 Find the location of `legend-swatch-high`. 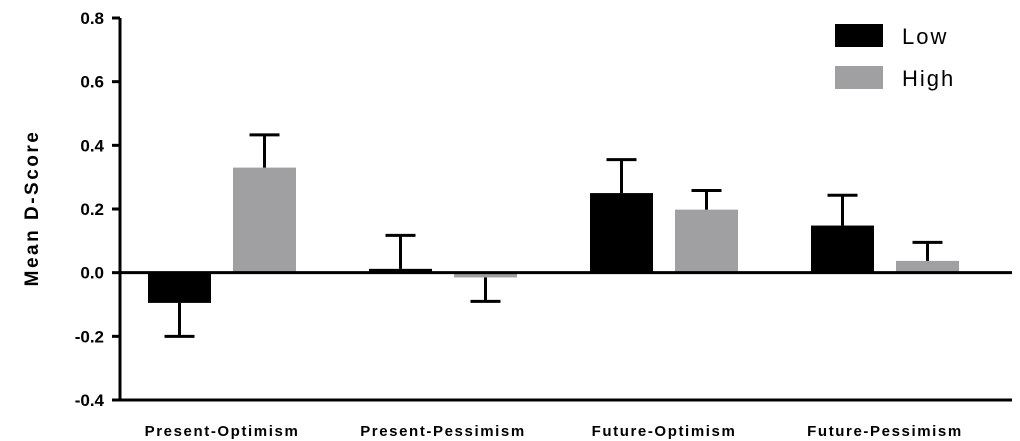

legend-swatch-high is located at coordinates (859, 77).